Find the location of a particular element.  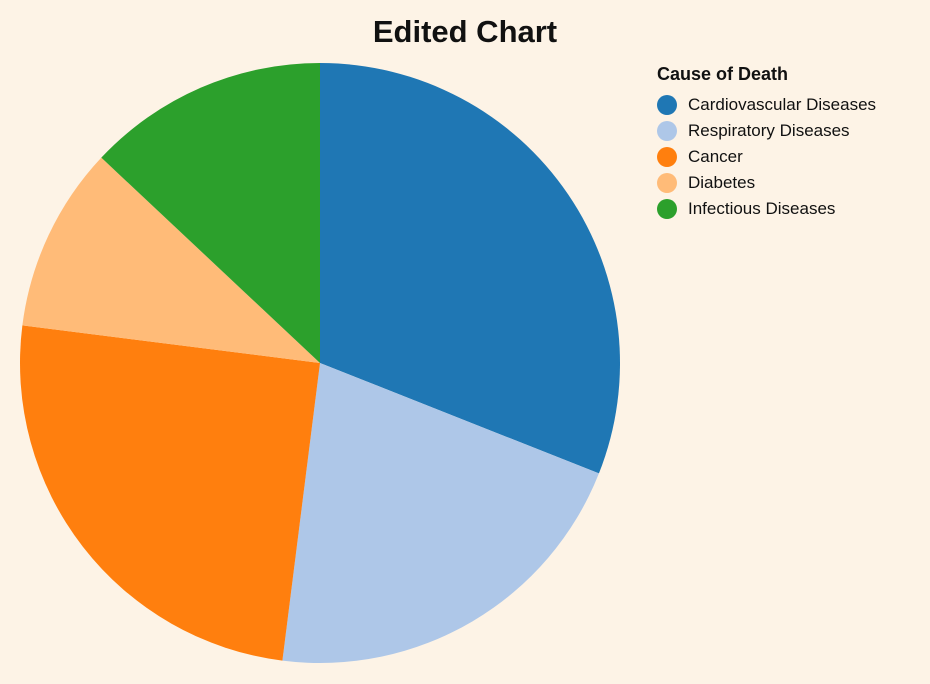

legend-label: Infectious Diseases is located at coordinates (762, 208).